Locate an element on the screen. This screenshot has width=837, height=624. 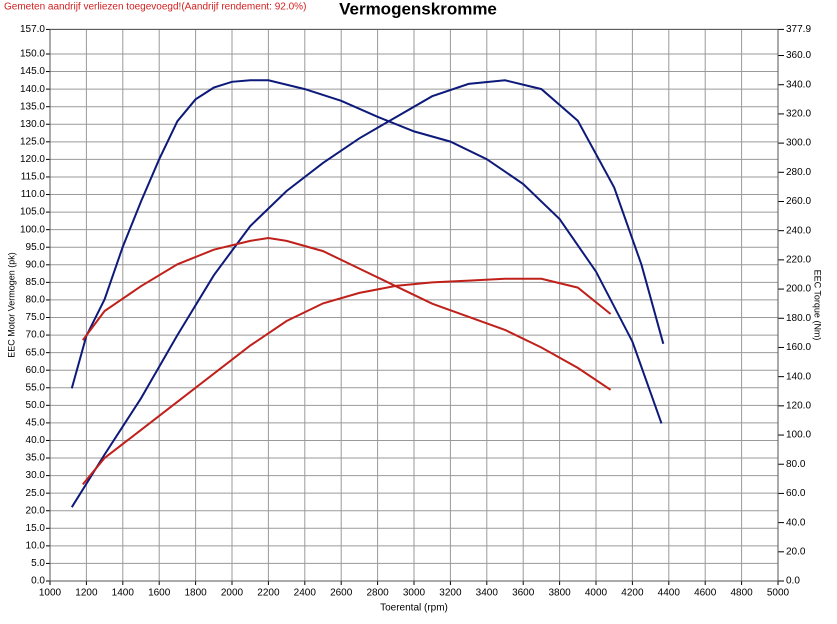
y-tick-label: 45.0 is located at coordinates (36, 423).